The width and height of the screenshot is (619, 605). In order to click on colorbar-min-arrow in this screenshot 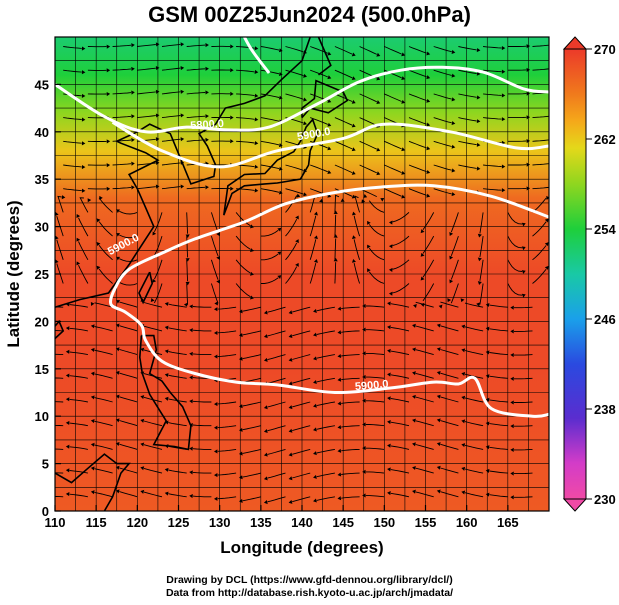, I will do `click(575, 505)`.